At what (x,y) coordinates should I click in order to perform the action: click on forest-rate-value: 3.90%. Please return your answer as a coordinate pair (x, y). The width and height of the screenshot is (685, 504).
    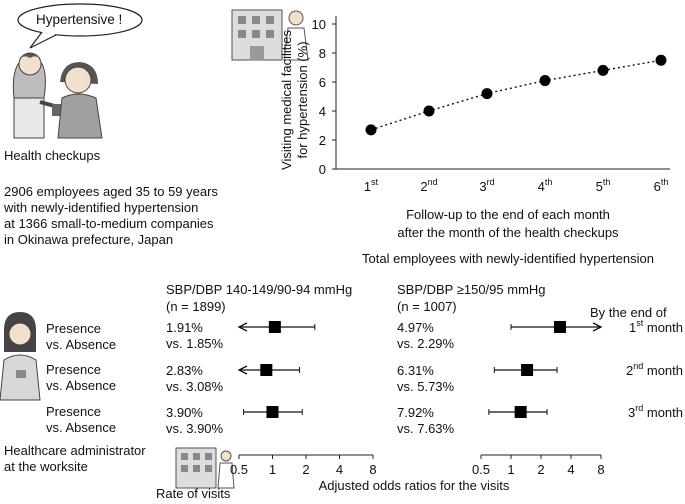
    Looking at the image, I should click on (184, 412).